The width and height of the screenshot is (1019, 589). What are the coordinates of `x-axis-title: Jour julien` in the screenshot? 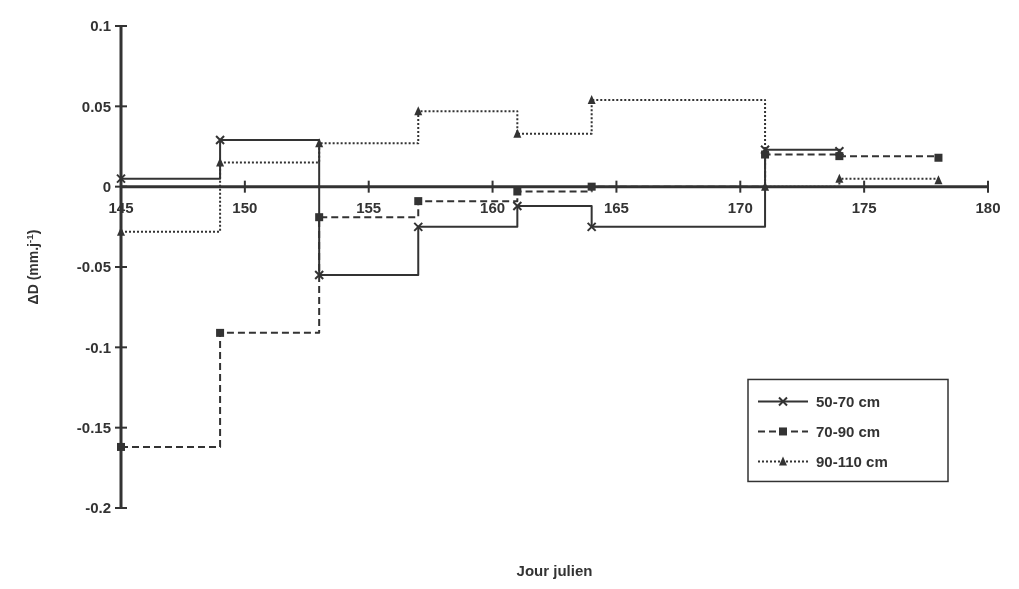 It's located at (554, 570).